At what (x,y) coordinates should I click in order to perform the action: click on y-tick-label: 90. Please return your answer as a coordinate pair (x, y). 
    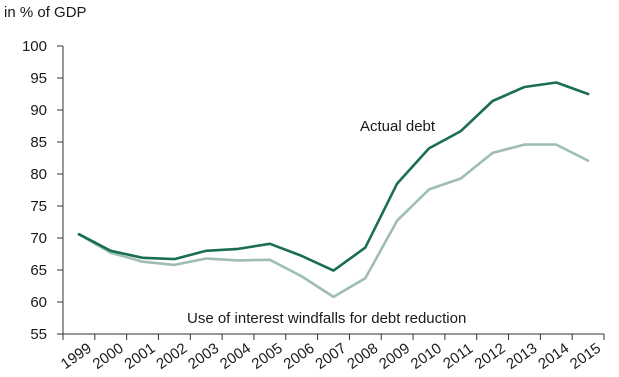
    Looking at the image, I should click on (38, 110).